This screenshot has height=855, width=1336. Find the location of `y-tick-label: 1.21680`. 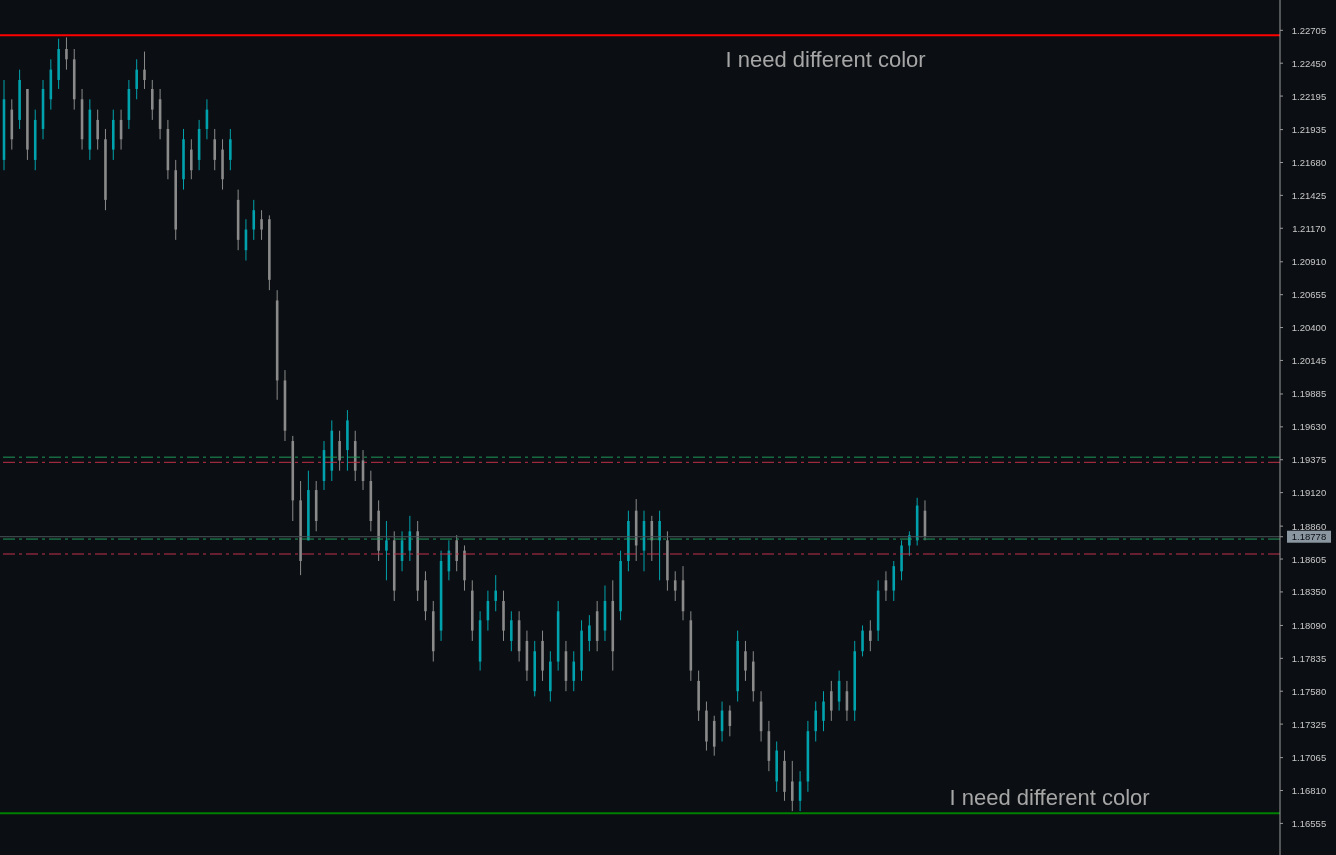

y-tick-label: 1.21680 is located at coordinates (1309, 162).